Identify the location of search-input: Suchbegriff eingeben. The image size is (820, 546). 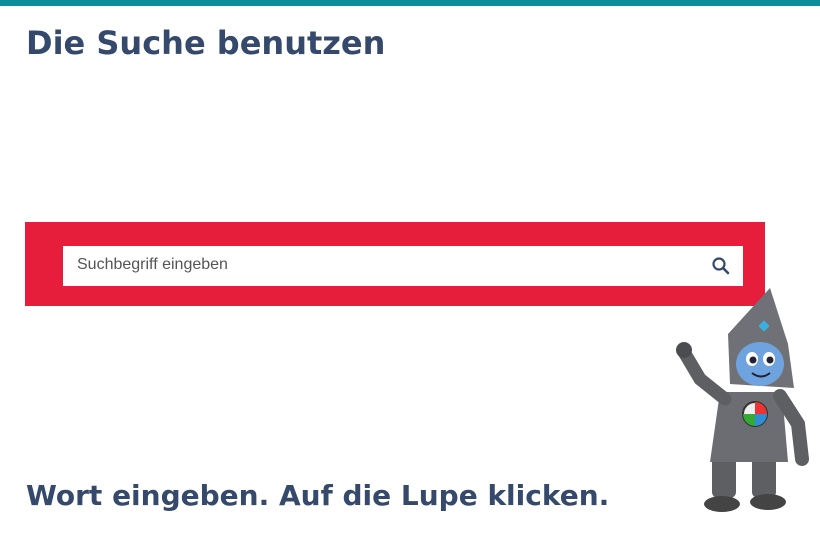
(403, 266).